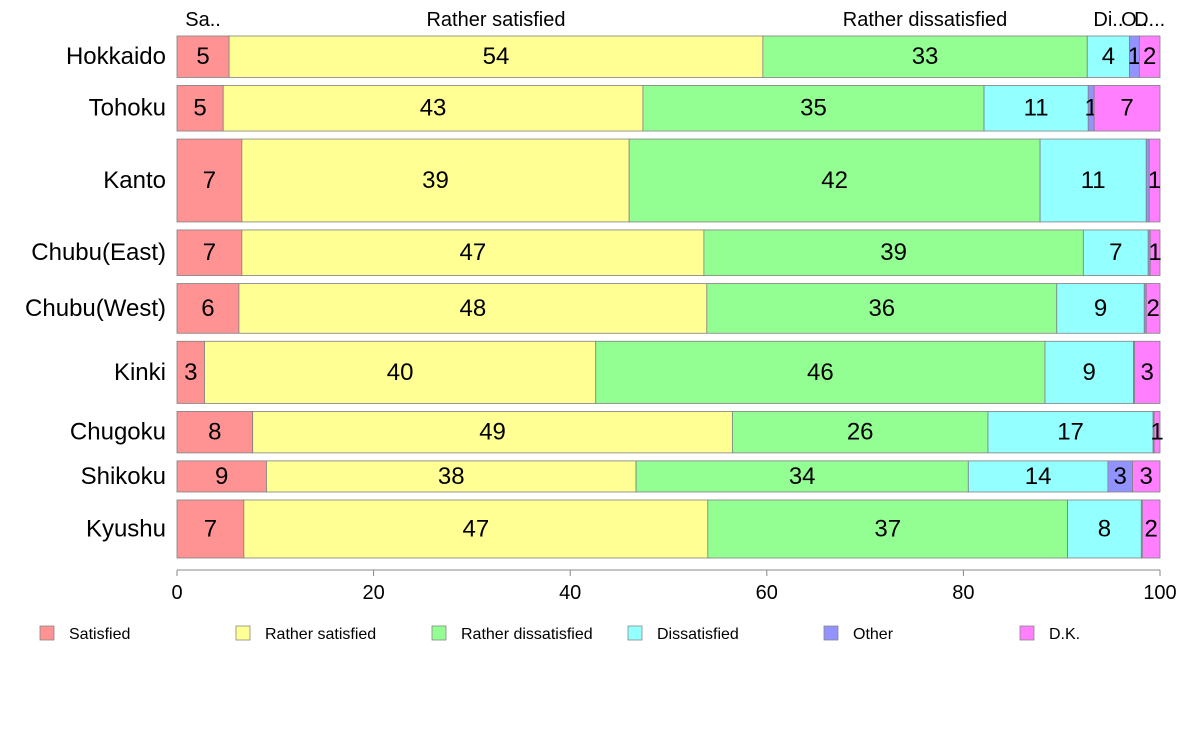 The height and width of the screenshot is (736, 1188). Describe the element at coordinates (1093, 180) in the screenshot. I see `data-label-kanto-dissatisfied: 11` at that location.